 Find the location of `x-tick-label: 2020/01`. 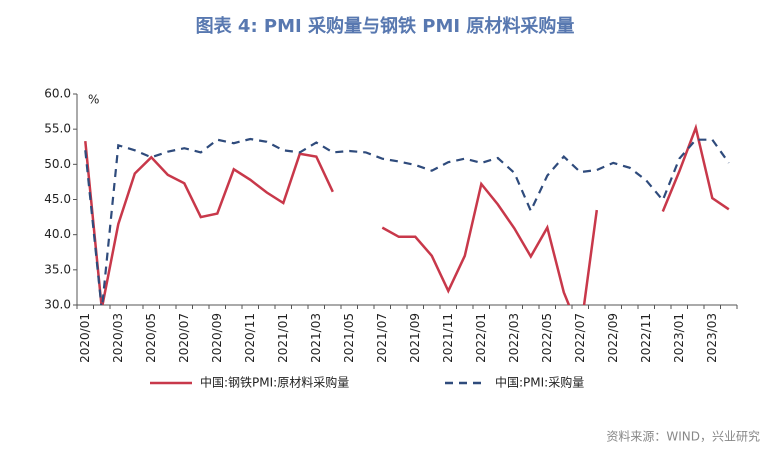

x-tick-label: 2020/01 is located at coordinates (85, 338).